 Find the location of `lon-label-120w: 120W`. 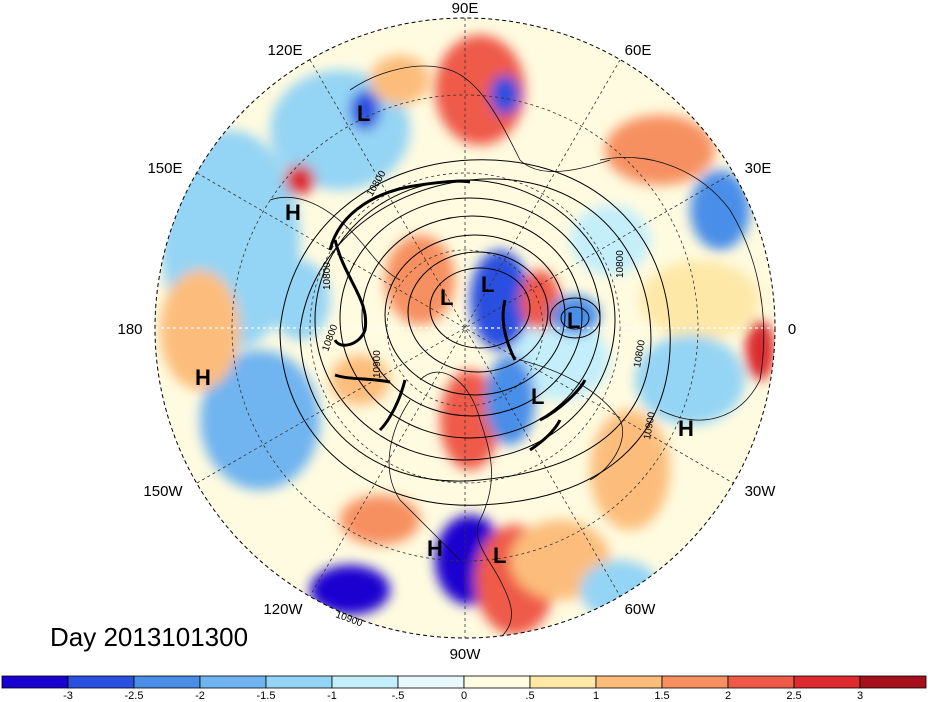

lon-label-120w: 120W is located at coordinates (283, 609).